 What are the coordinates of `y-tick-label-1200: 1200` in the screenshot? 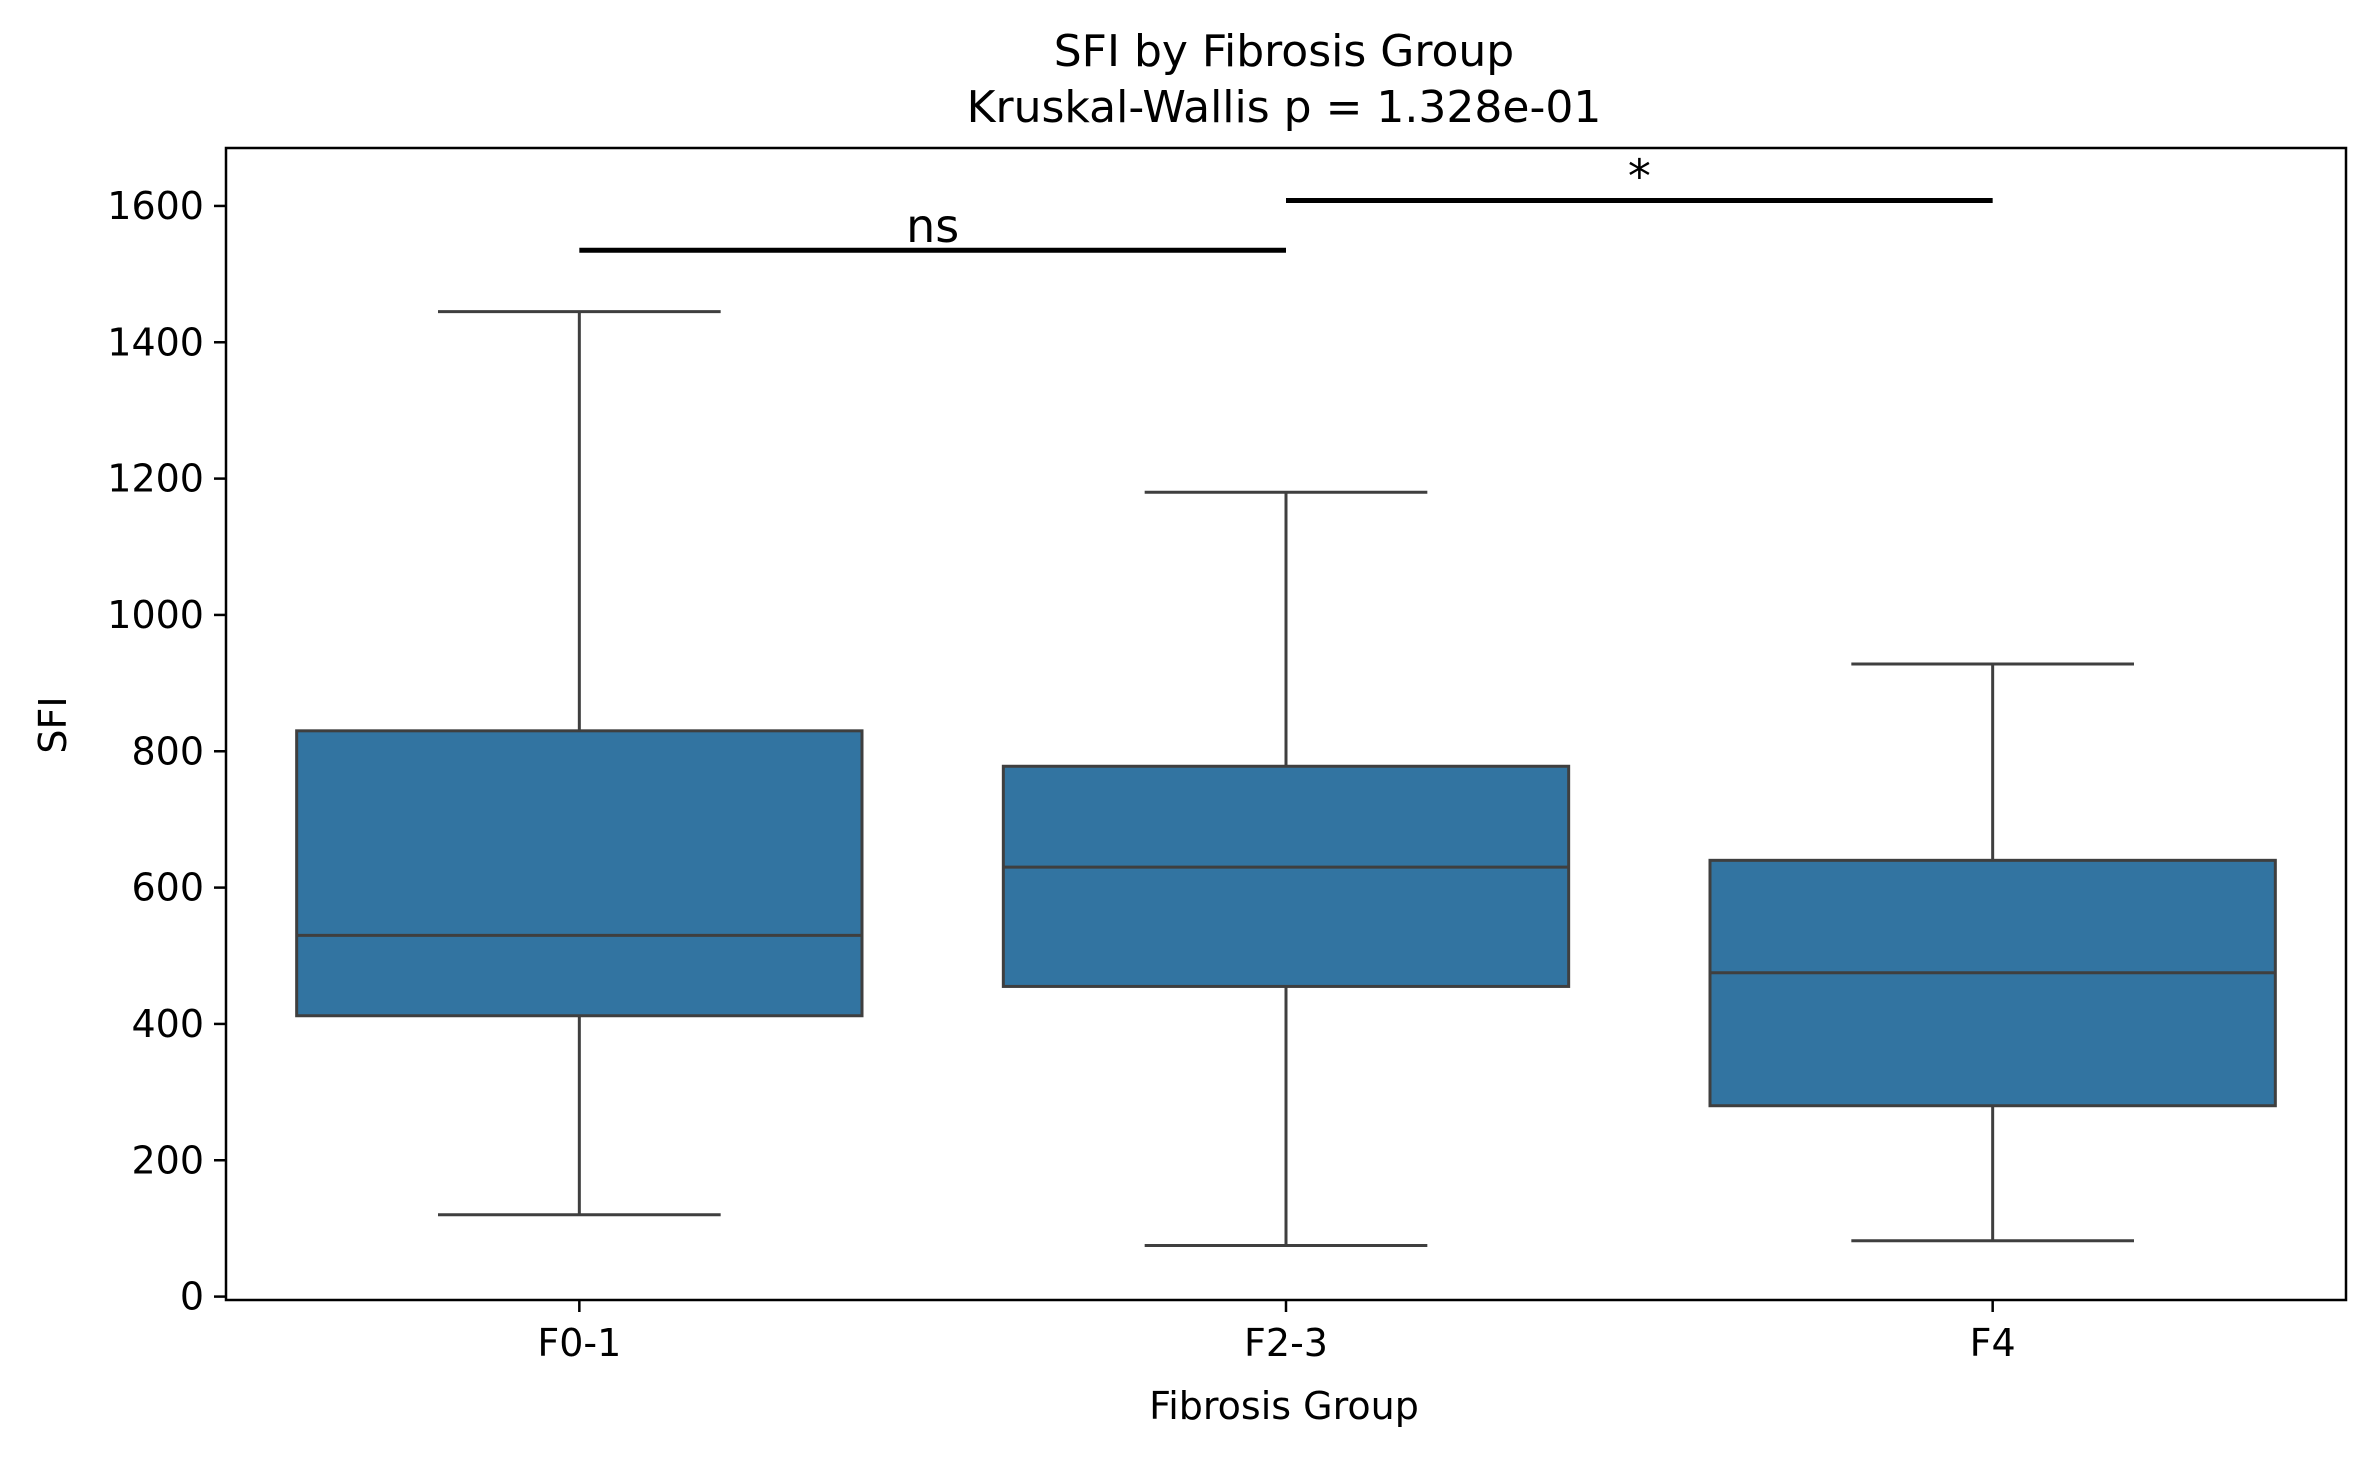 It's located at (155, 479).